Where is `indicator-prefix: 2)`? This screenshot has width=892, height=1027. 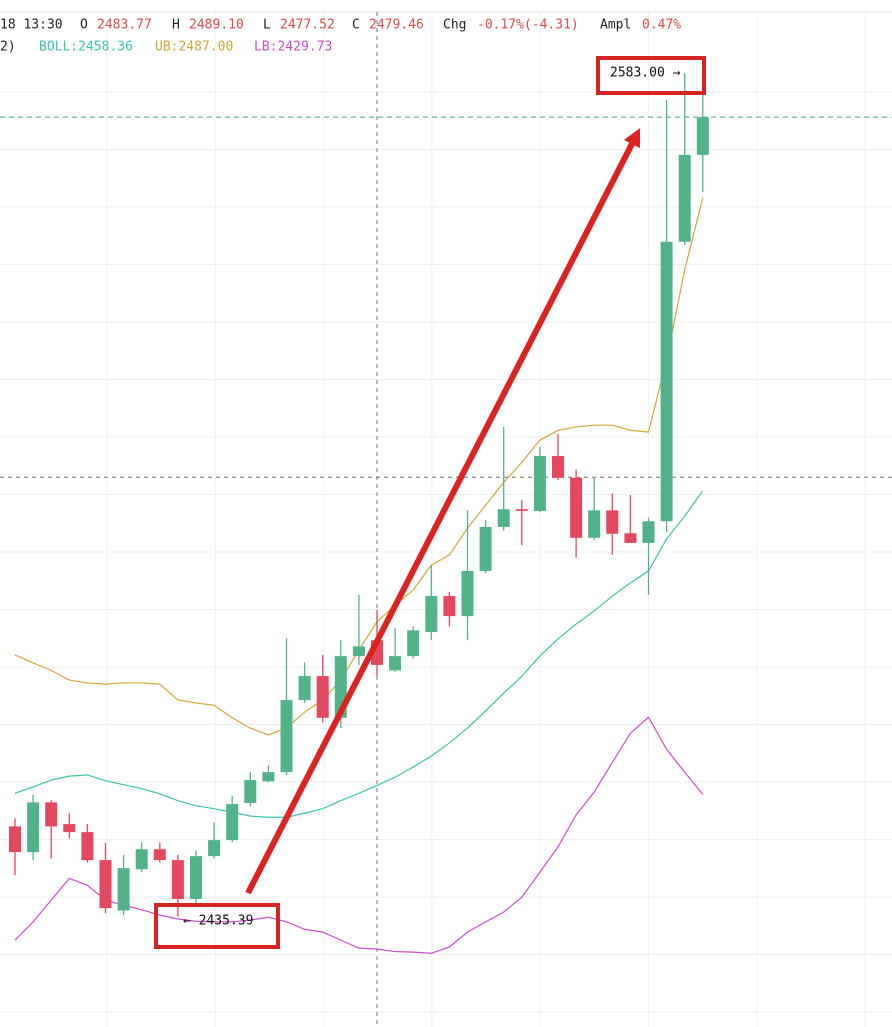
indicator-prefix: 2) is located at coordinates (8, 47).